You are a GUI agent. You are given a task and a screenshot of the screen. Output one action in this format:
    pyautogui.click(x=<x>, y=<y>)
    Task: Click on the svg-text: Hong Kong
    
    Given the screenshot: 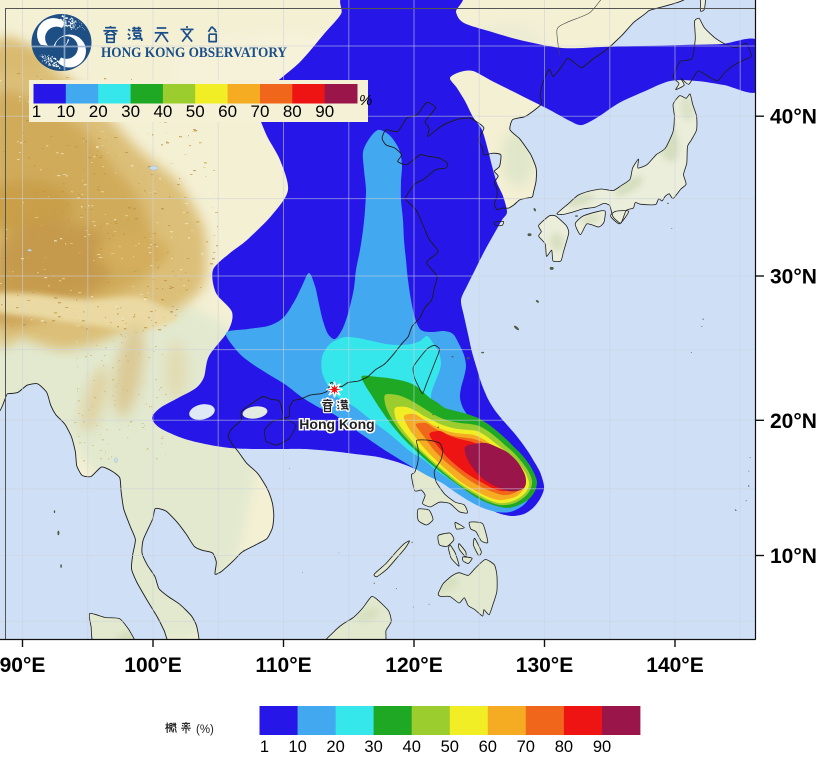 What is the action you would take?
    pyautogui.click(x=336, y=424)
    